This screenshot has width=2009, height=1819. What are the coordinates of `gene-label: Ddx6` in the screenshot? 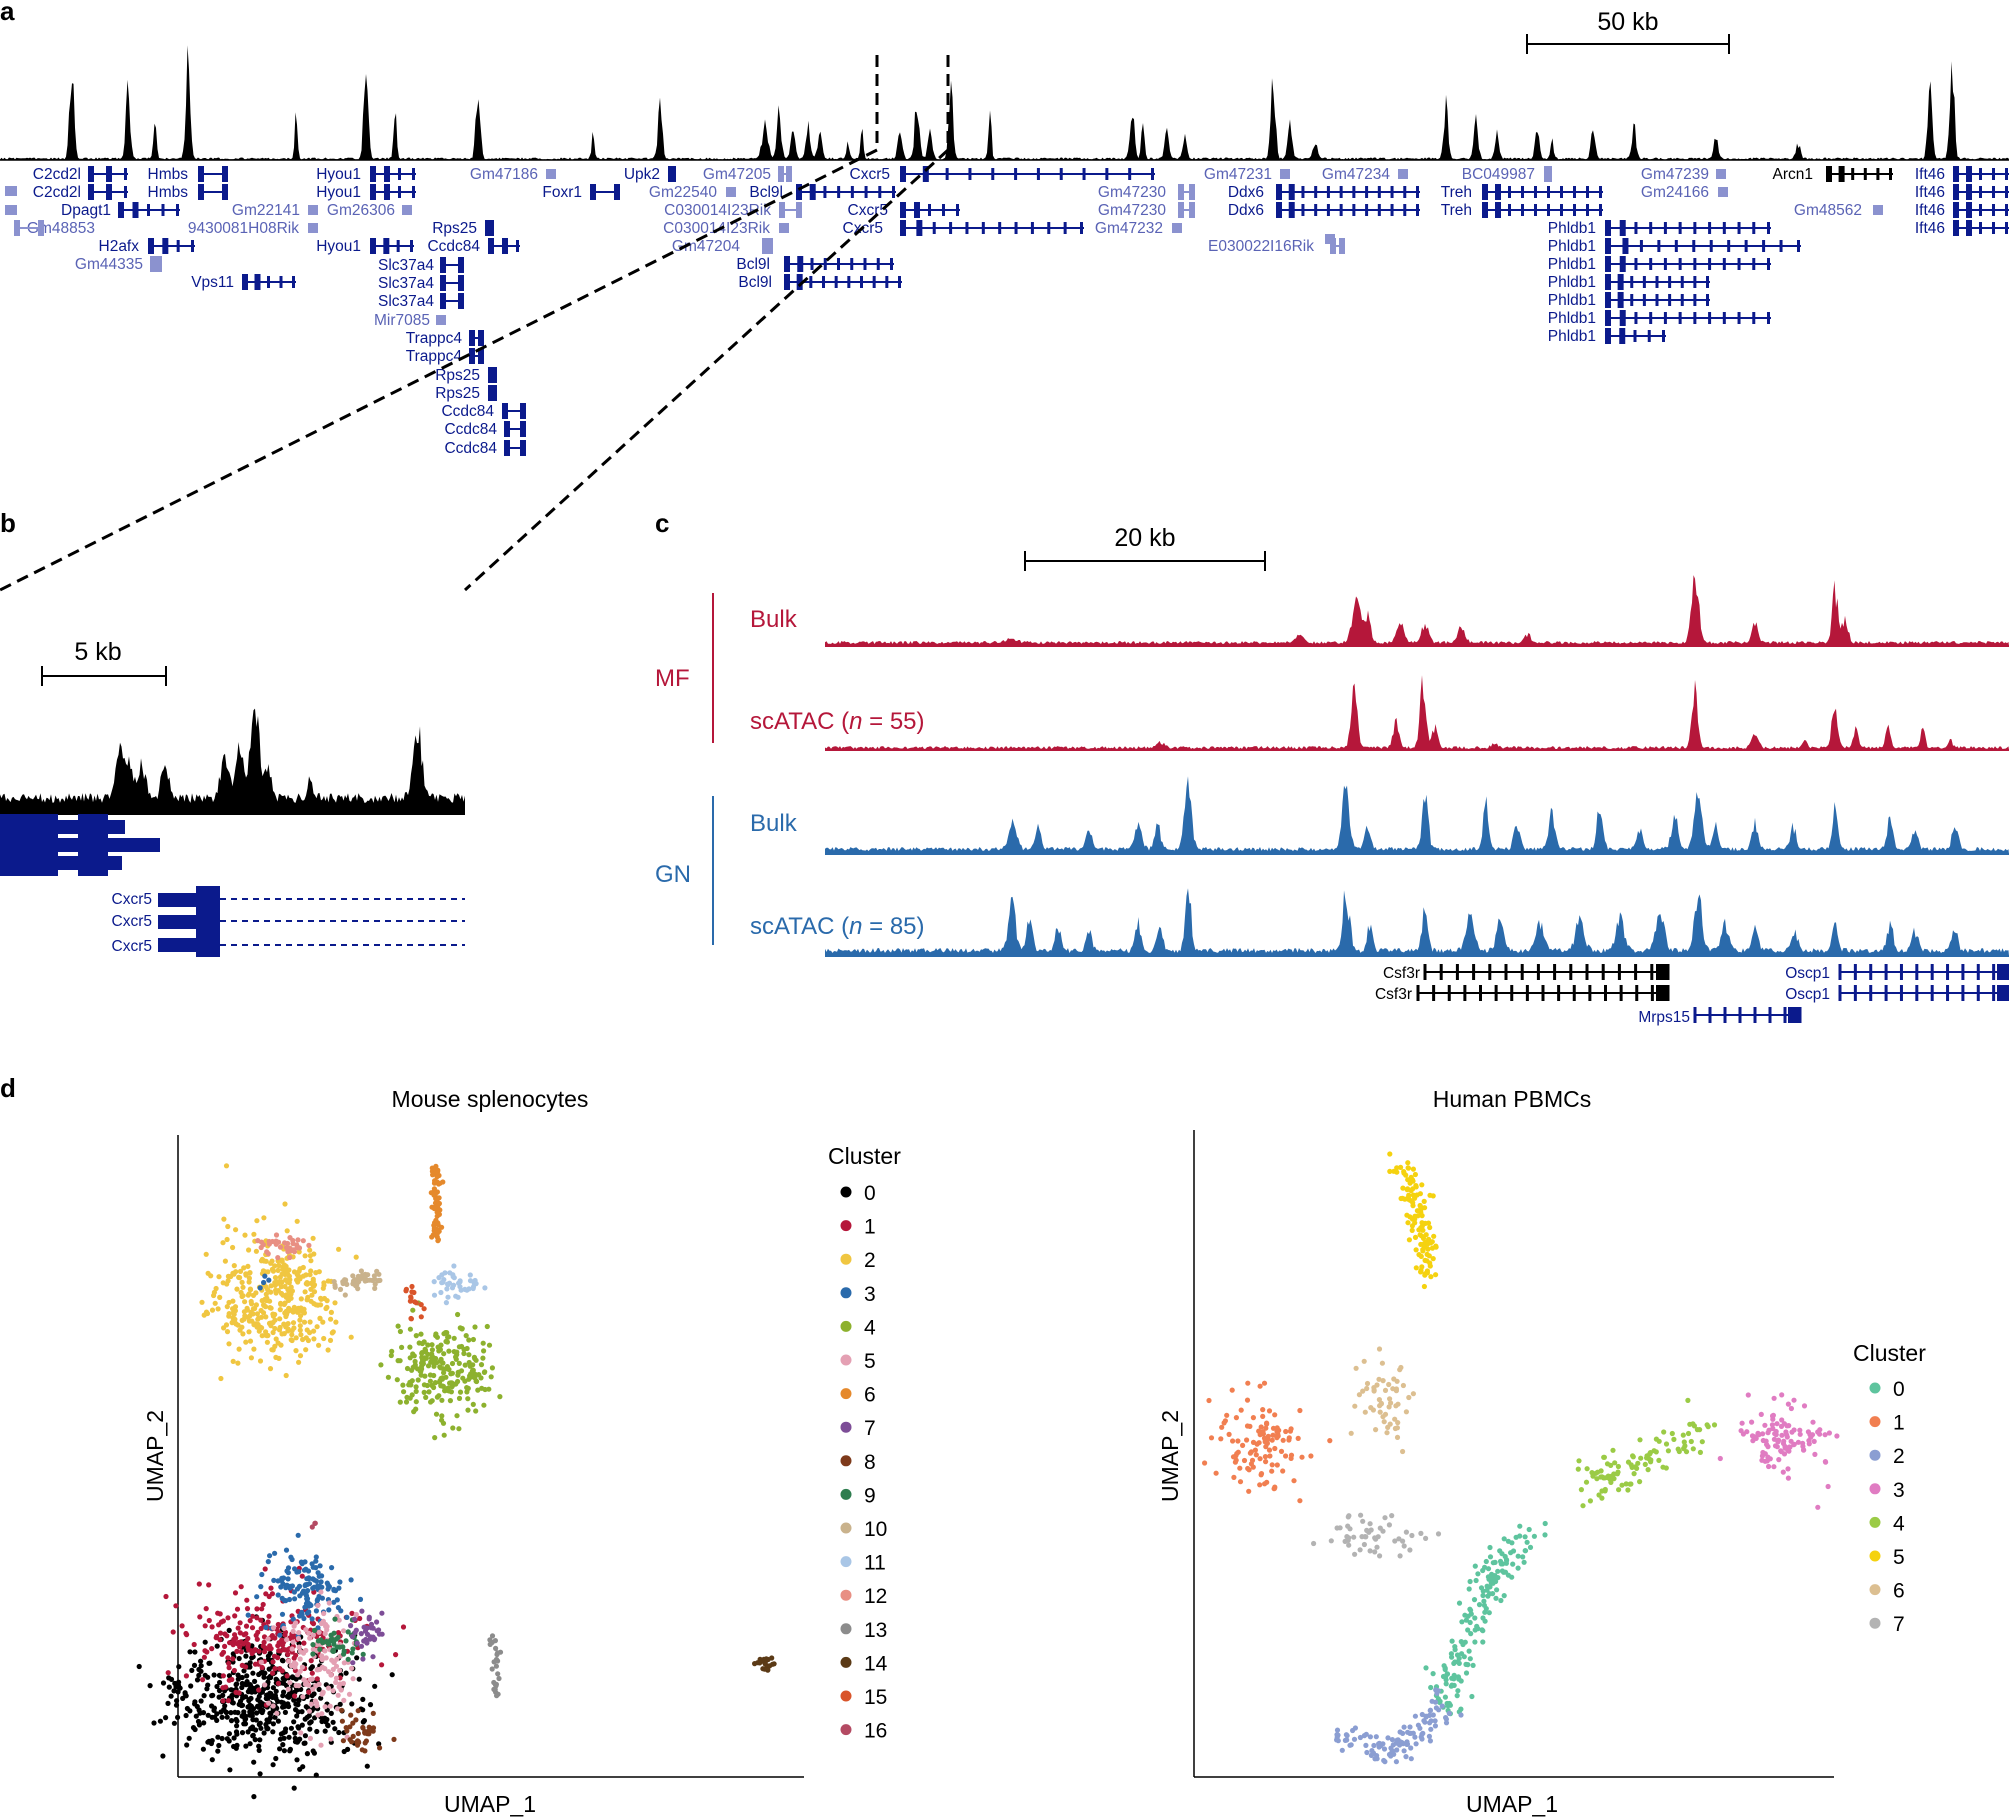 It's located at (1246, 192).